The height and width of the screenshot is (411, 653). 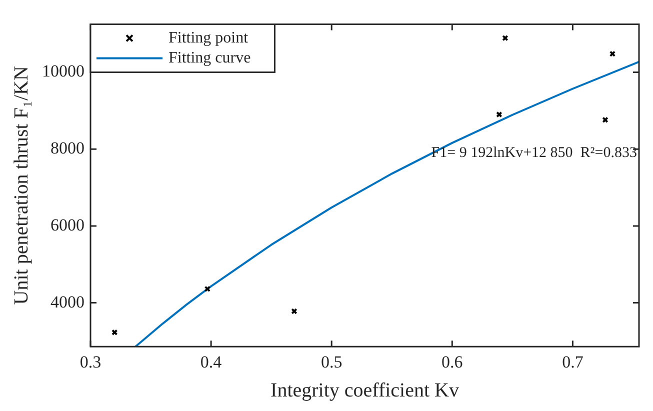 What do you see at coordinates (67, 302) in the screenshot?
I see `y-tick-label: 4000` at bounding box center [67, 302].